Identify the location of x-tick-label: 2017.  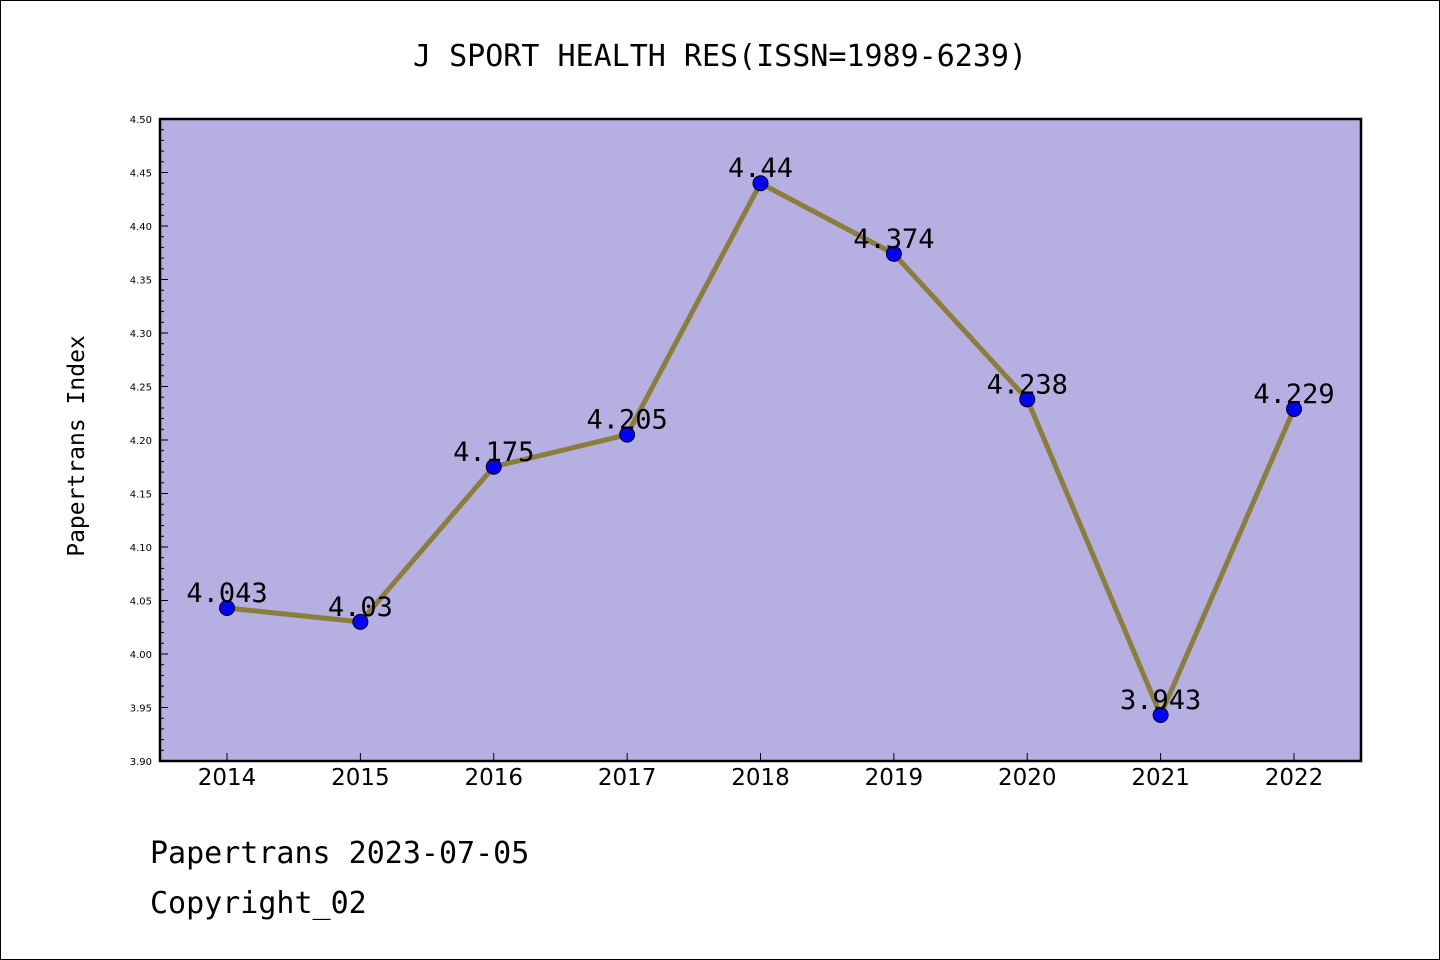
(627, 778).